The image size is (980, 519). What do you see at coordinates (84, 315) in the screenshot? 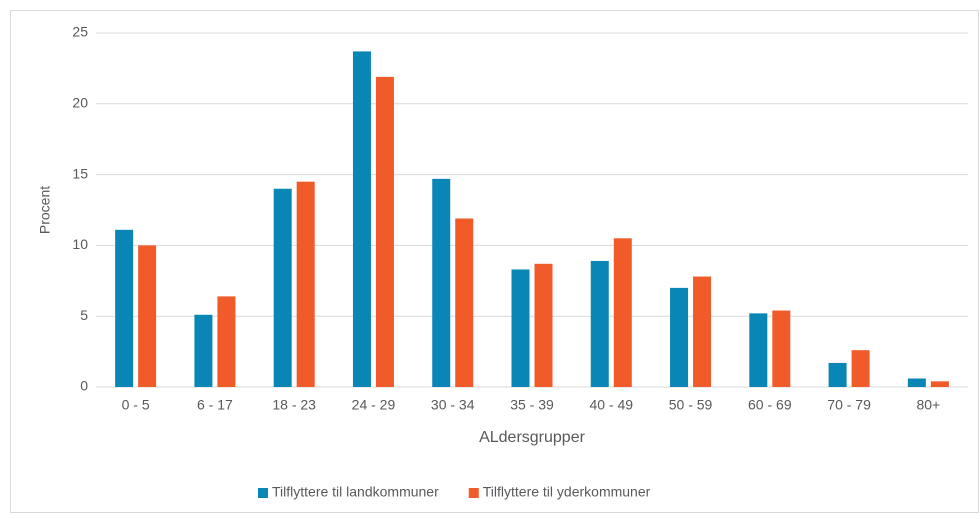
I see `y-tick-label: 5` at bounding box center [84, 315].